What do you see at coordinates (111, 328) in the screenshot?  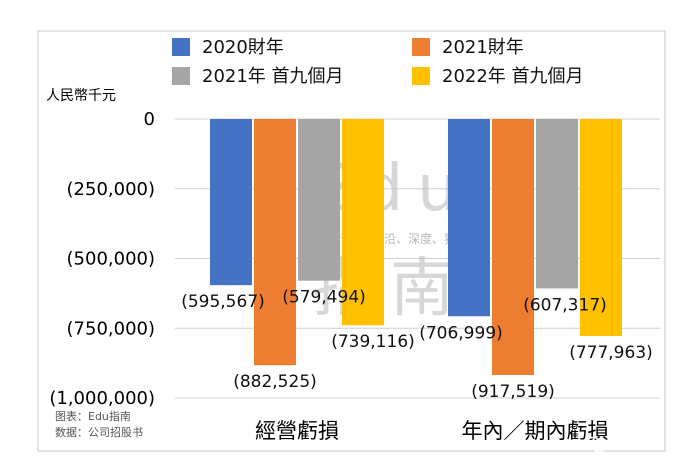 I see `y-tick-label: (750,000)` at bounding box center [111, 328].